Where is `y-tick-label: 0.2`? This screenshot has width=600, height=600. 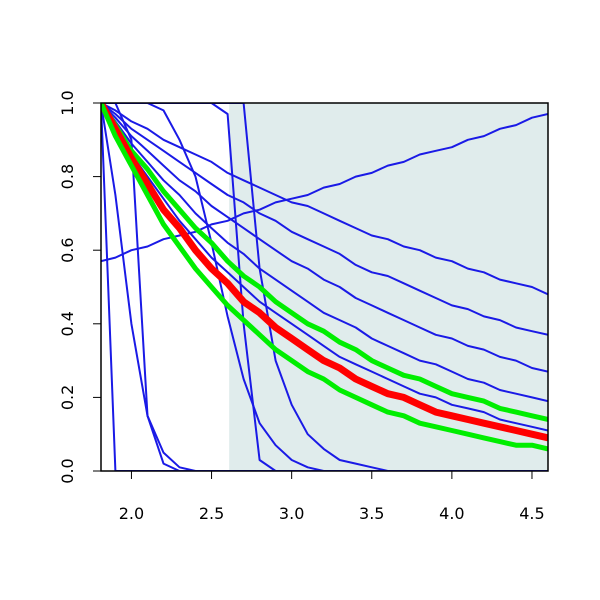 y-tick-label: 0.2 is located at coordinates (67, 397).